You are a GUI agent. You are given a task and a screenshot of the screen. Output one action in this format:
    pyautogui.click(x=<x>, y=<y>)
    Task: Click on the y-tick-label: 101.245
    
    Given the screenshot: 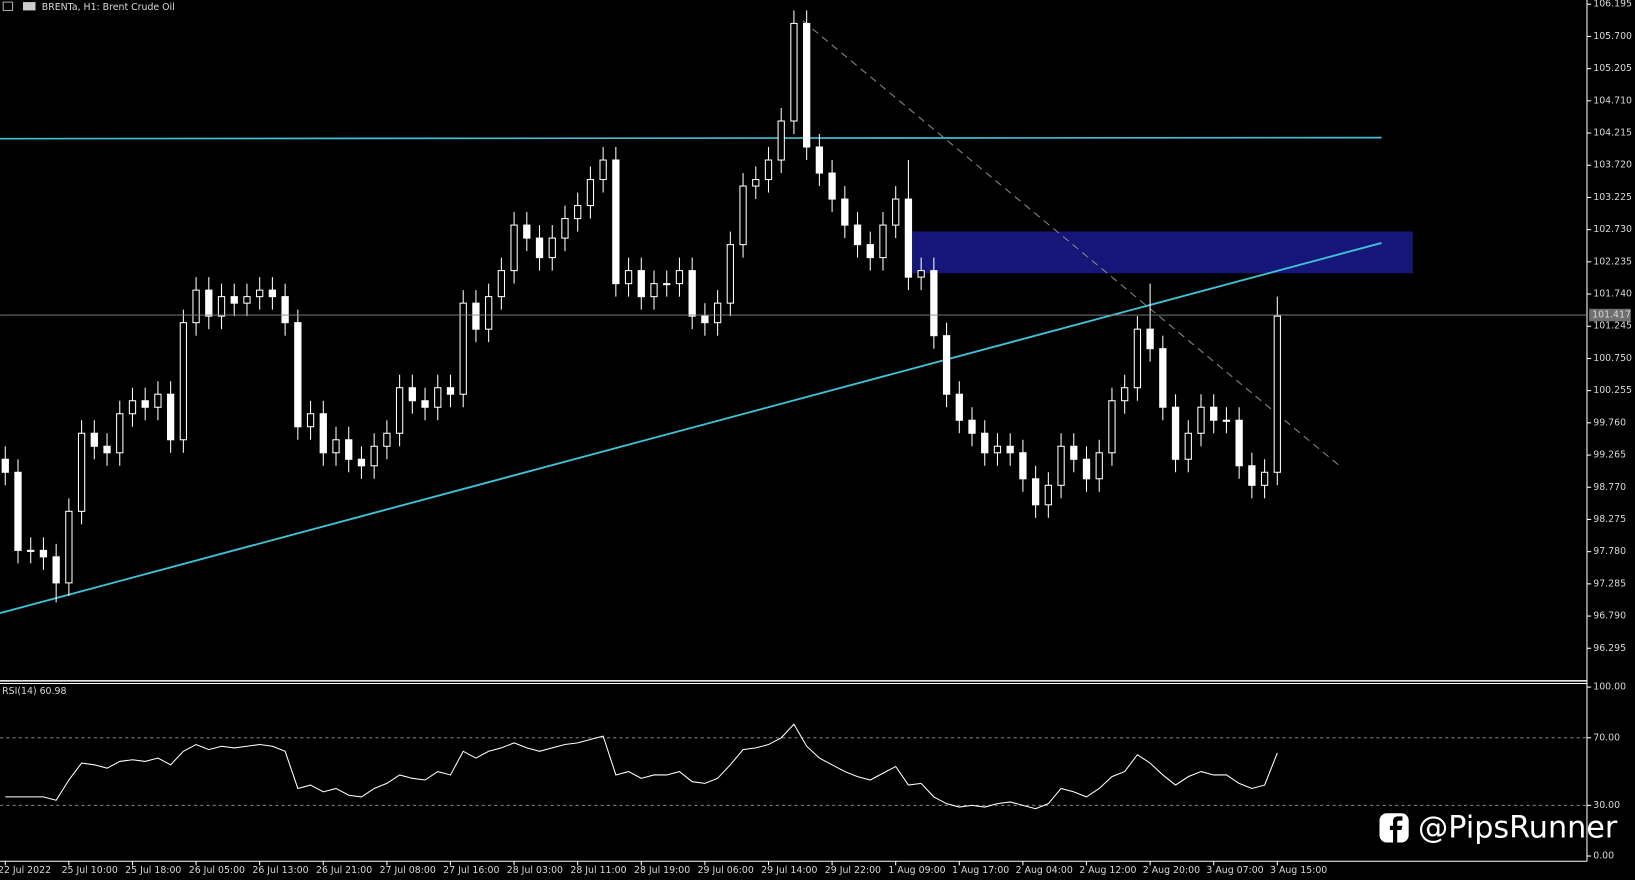 What is the action you would take?
    pyautogui.click(x=1612, y=326)
    